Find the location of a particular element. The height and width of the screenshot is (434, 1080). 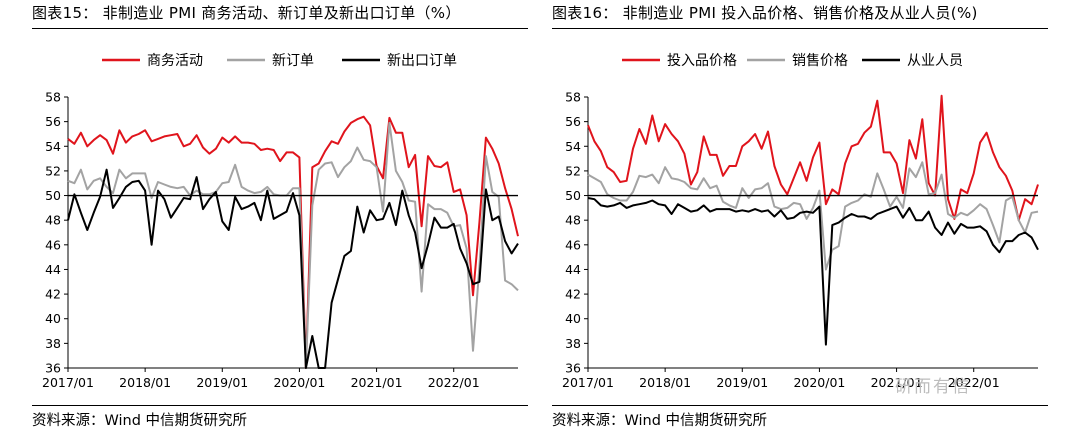

legend-item-2: 新出口订单 is located at coordinates (399, 61).